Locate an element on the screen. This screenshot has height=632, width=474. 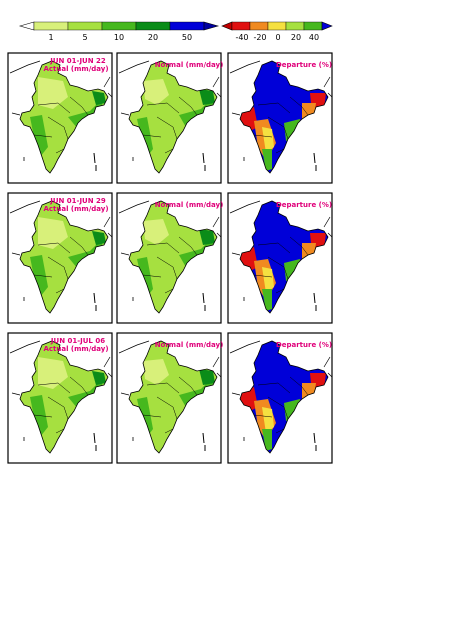
legend-departure-left-arrow is located at coordinates (227, 26).